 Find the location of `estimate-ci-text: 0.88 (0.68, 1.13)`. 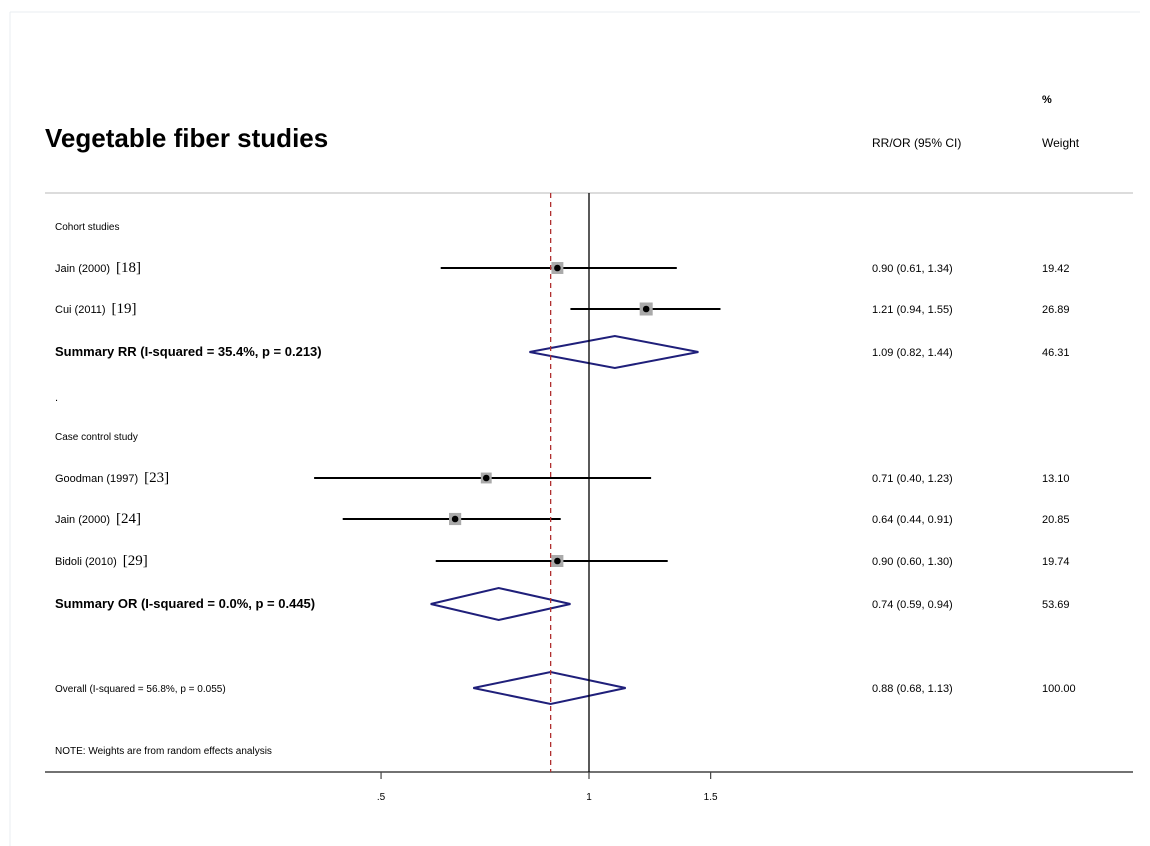

estimate-ci-text: 0.88 (0.68, 1.13) is located at coordinates (912, 689).